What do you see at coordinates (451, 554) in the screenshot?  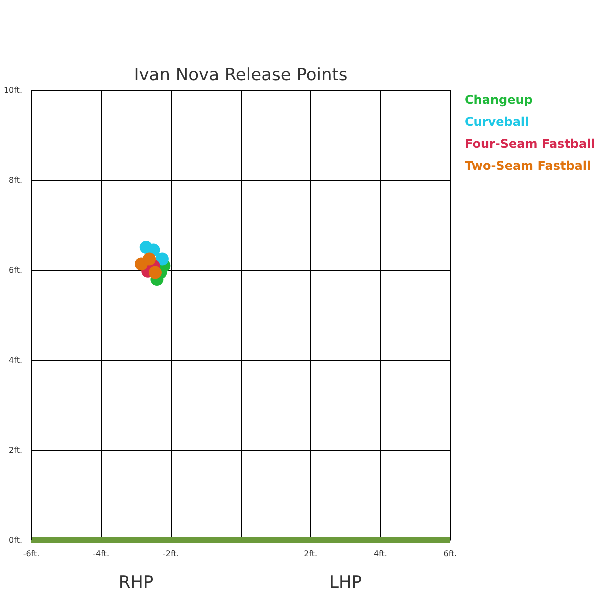 I see `x-tick-label: 6ft.` at bounding box center [451, 554].